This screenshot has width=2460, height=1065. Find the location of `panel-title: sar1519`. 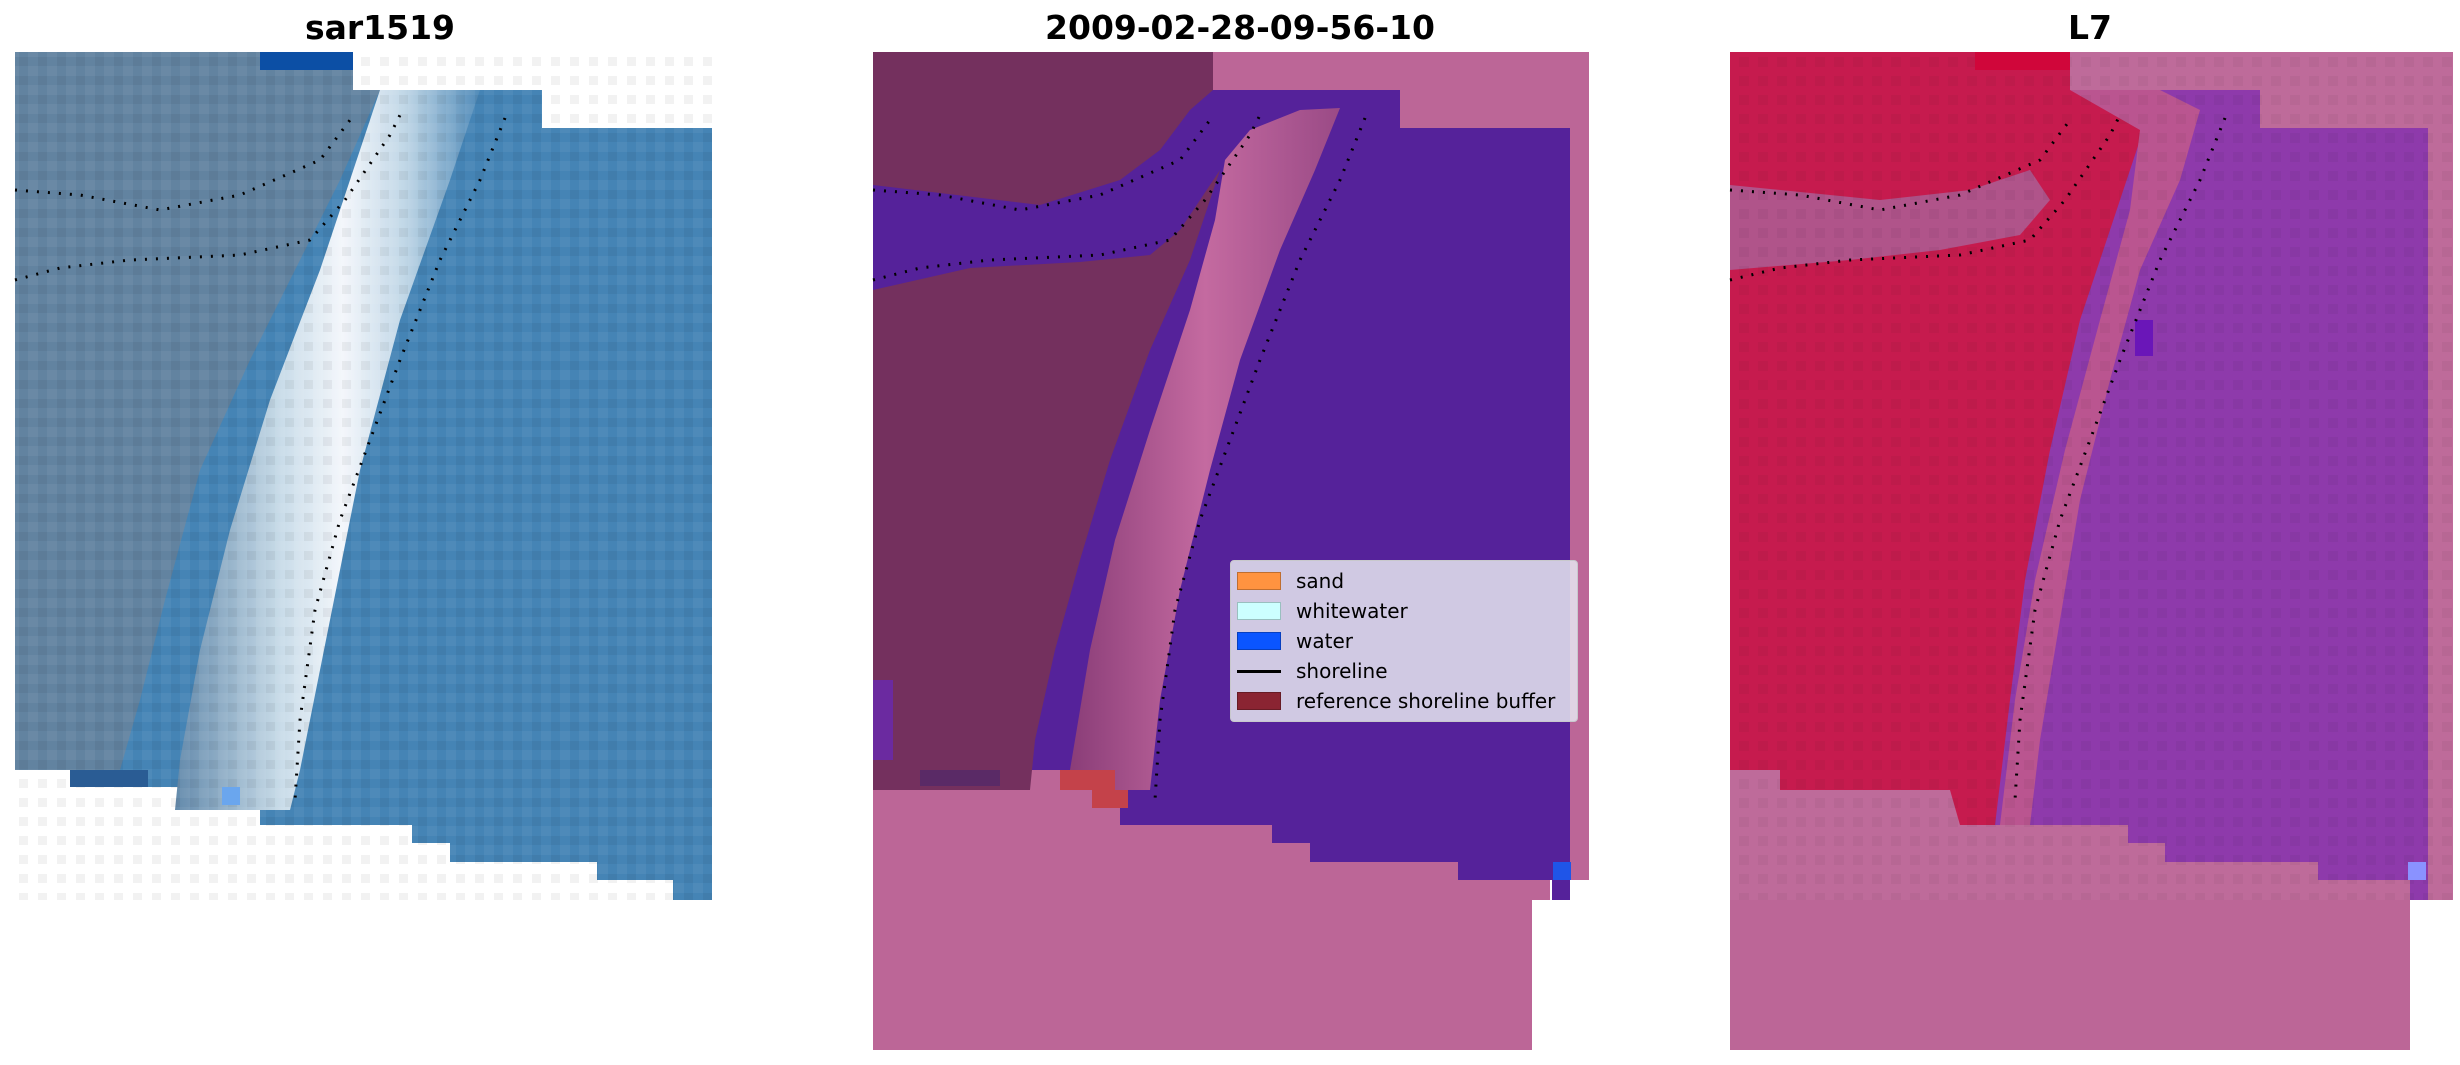

panel-title: sar1519 is located at coordinates (380, 27).